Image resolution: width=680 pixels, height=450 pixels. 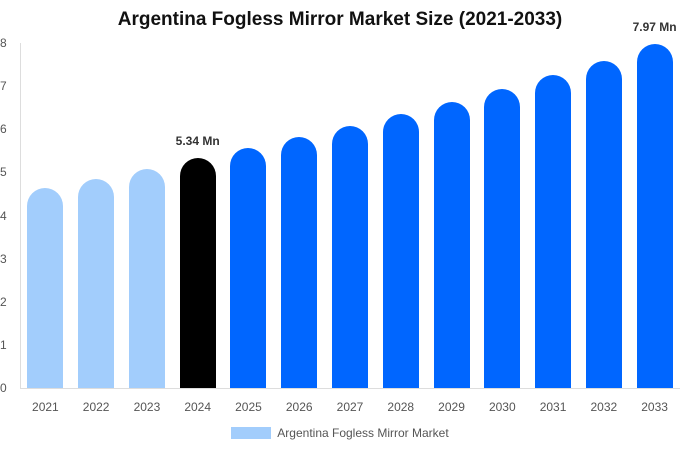 What do you see at coordinates (197, 272) in the screenshot?
I see `bar-2024` at bounding box center [197, 272].